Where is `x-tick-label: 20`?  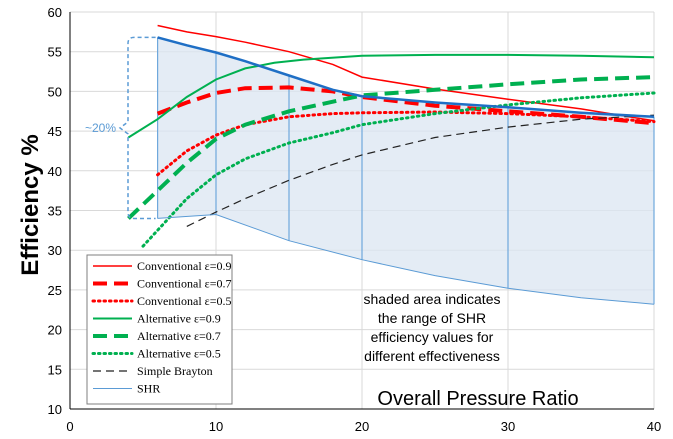 x-tick-label: 20 is located at coordinates (362, 426).